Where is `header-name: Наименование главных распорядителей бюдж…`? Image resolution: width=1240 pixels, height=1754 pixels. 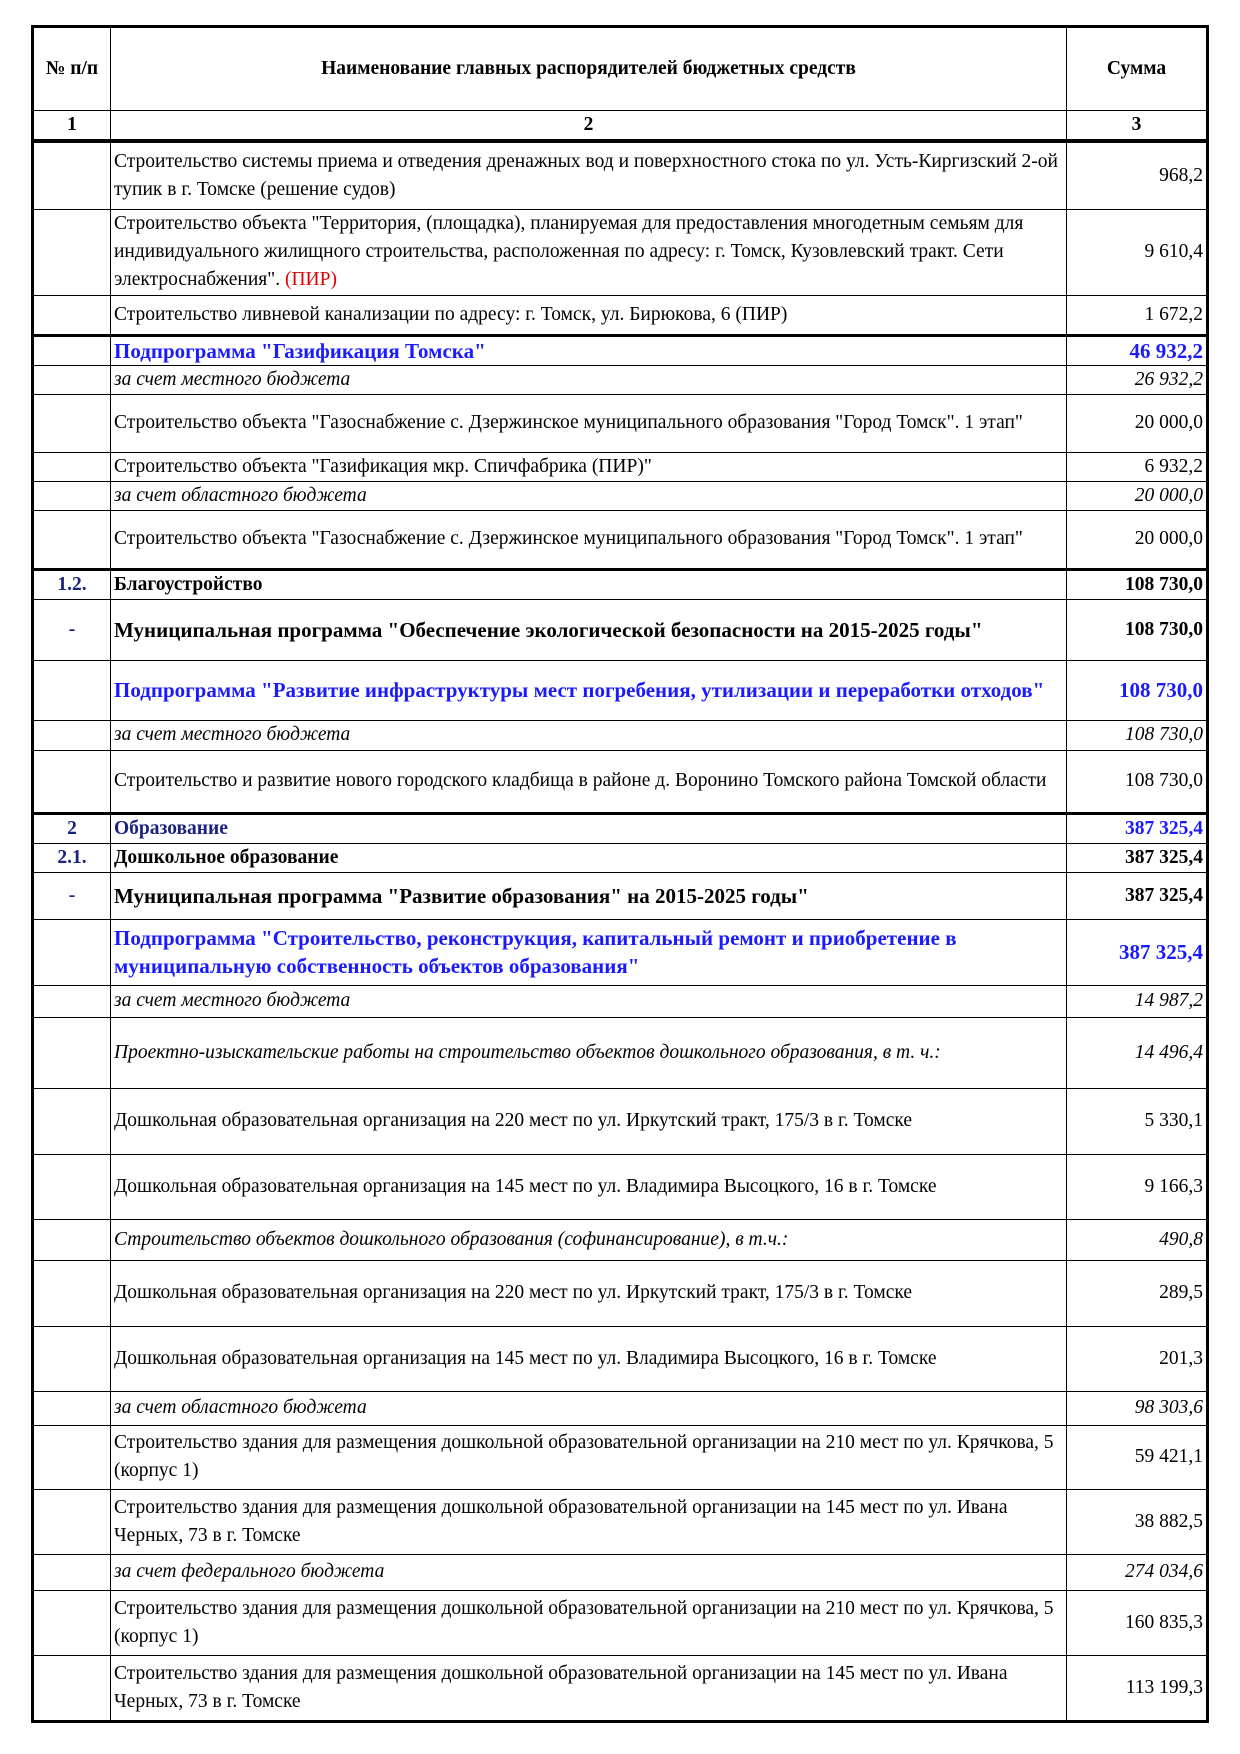 header-name: Наименование главных распорядителей бюдж… is located at coordinates (588, 68).